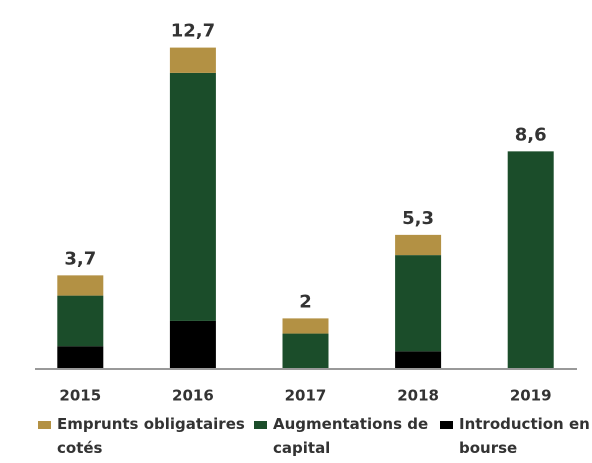 The image size is (592, 463). I want to click on total-label: 3,7, so click(80, 258).